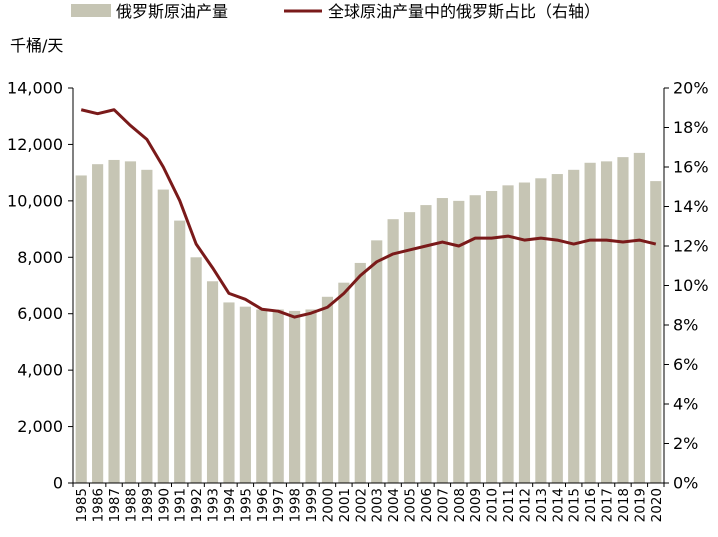 The width and height of the screenshot is (718, 537). Describe the element at coordinates (229, 392) in the screenshot. I see `bar-1994` at that location.